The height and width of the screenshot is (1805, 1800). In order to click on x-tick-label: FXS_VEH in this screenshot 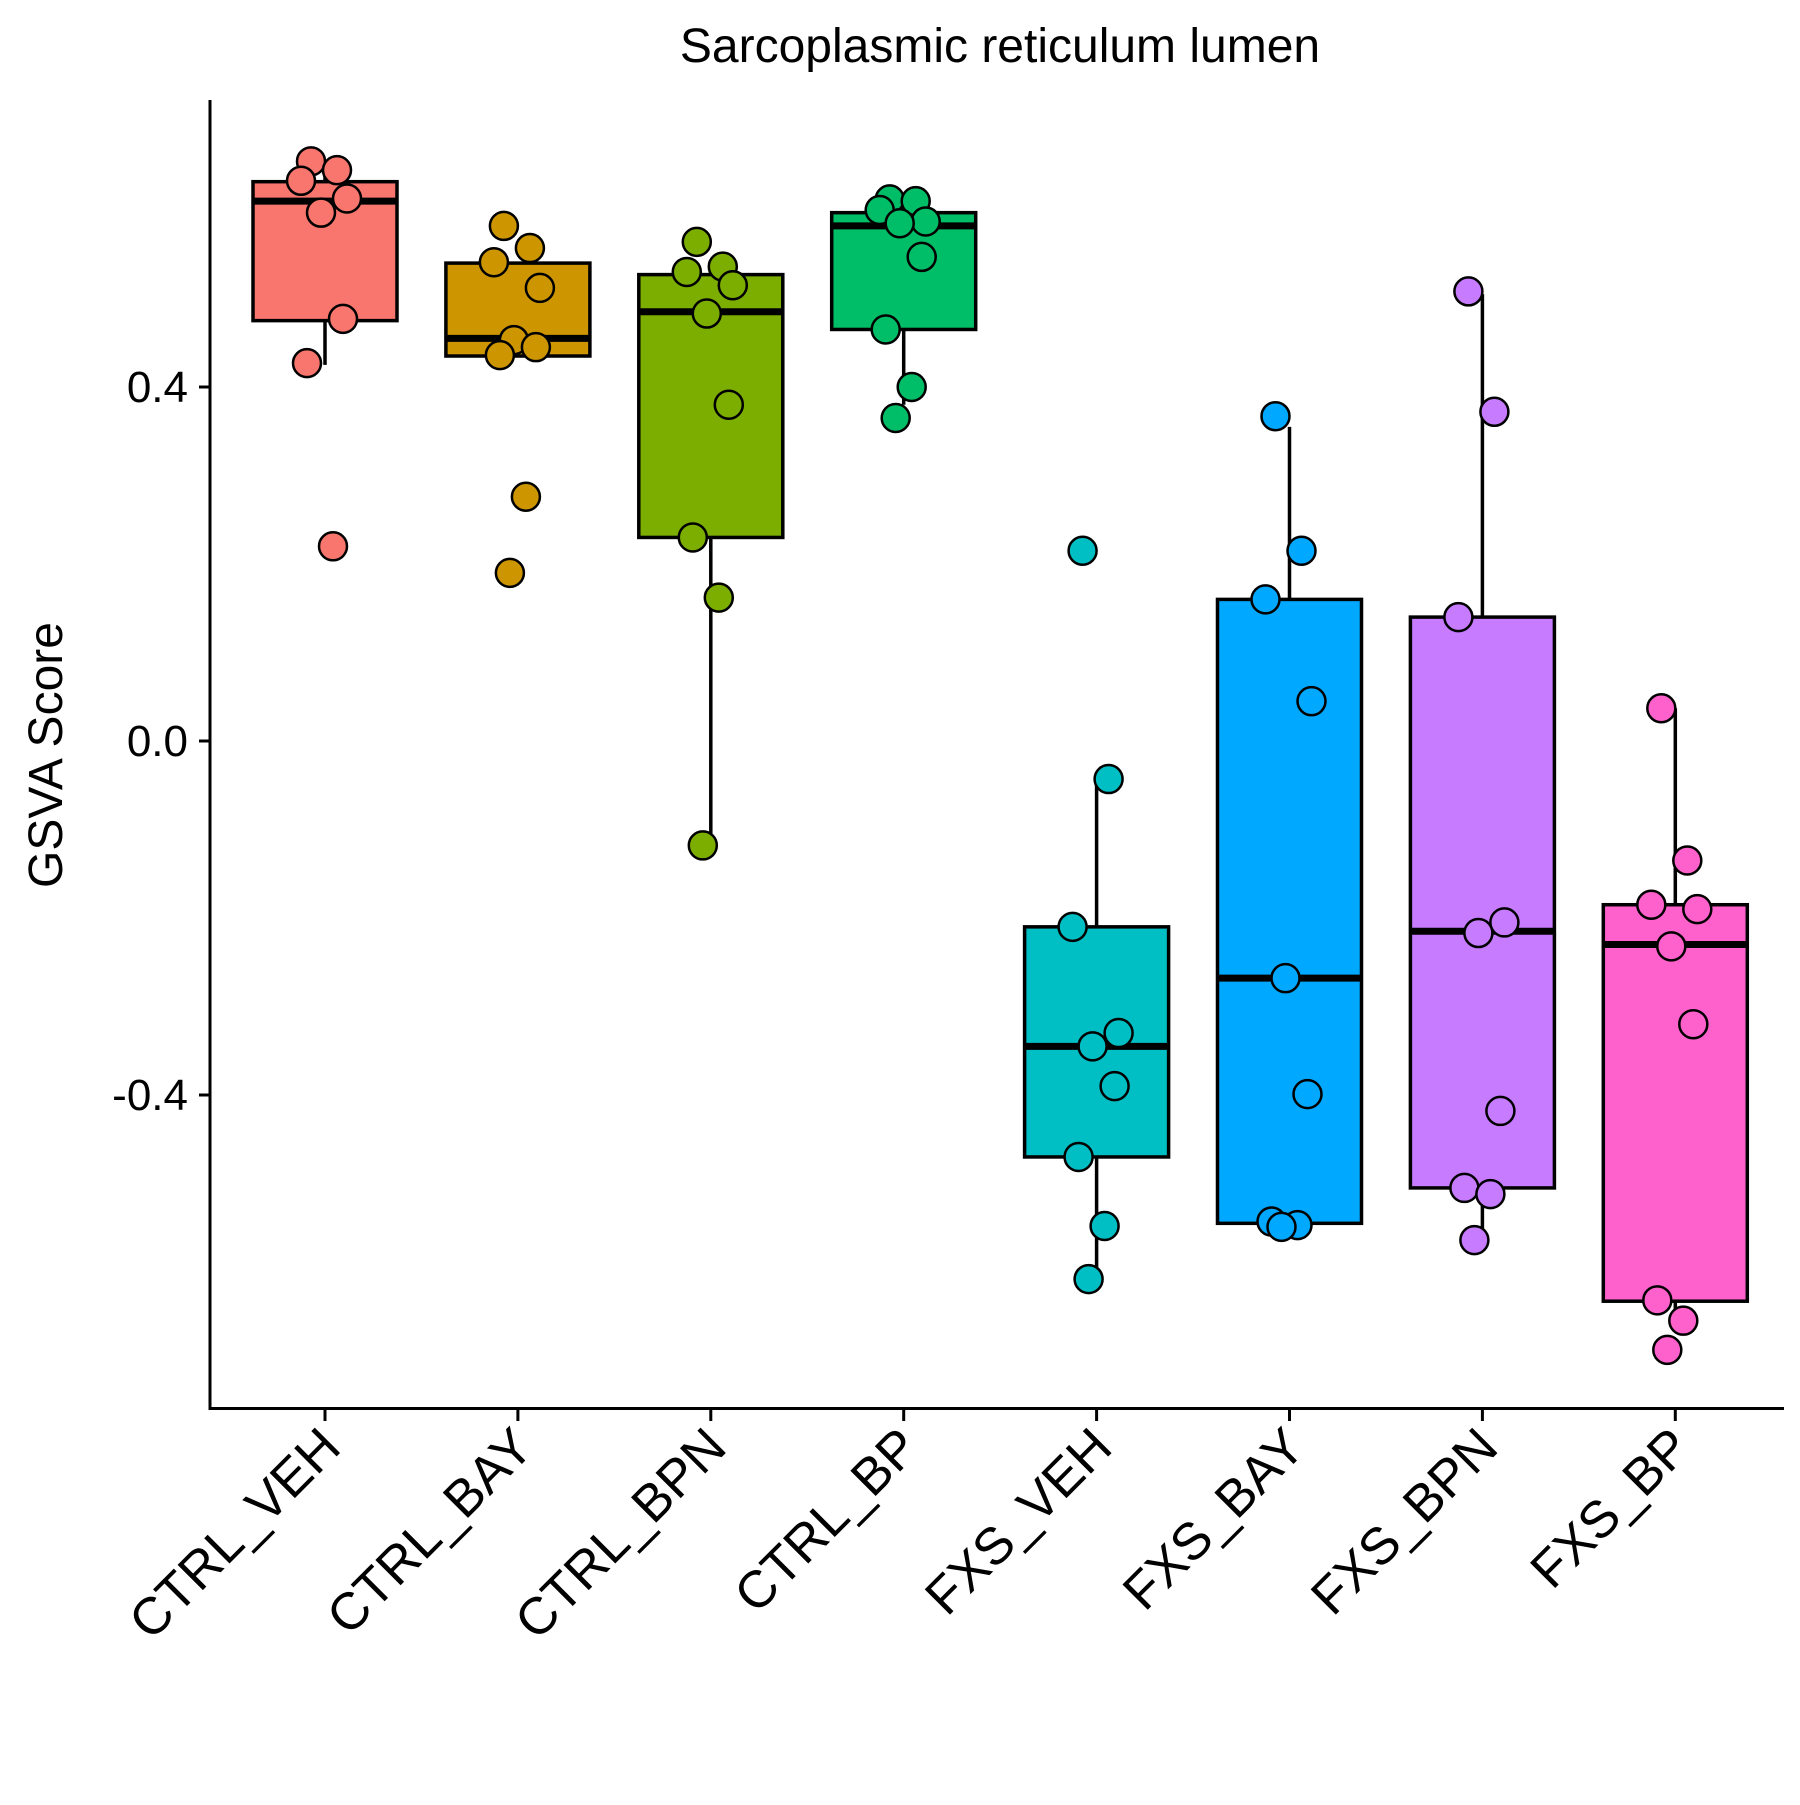, I will do `click(1018, 1521)`.